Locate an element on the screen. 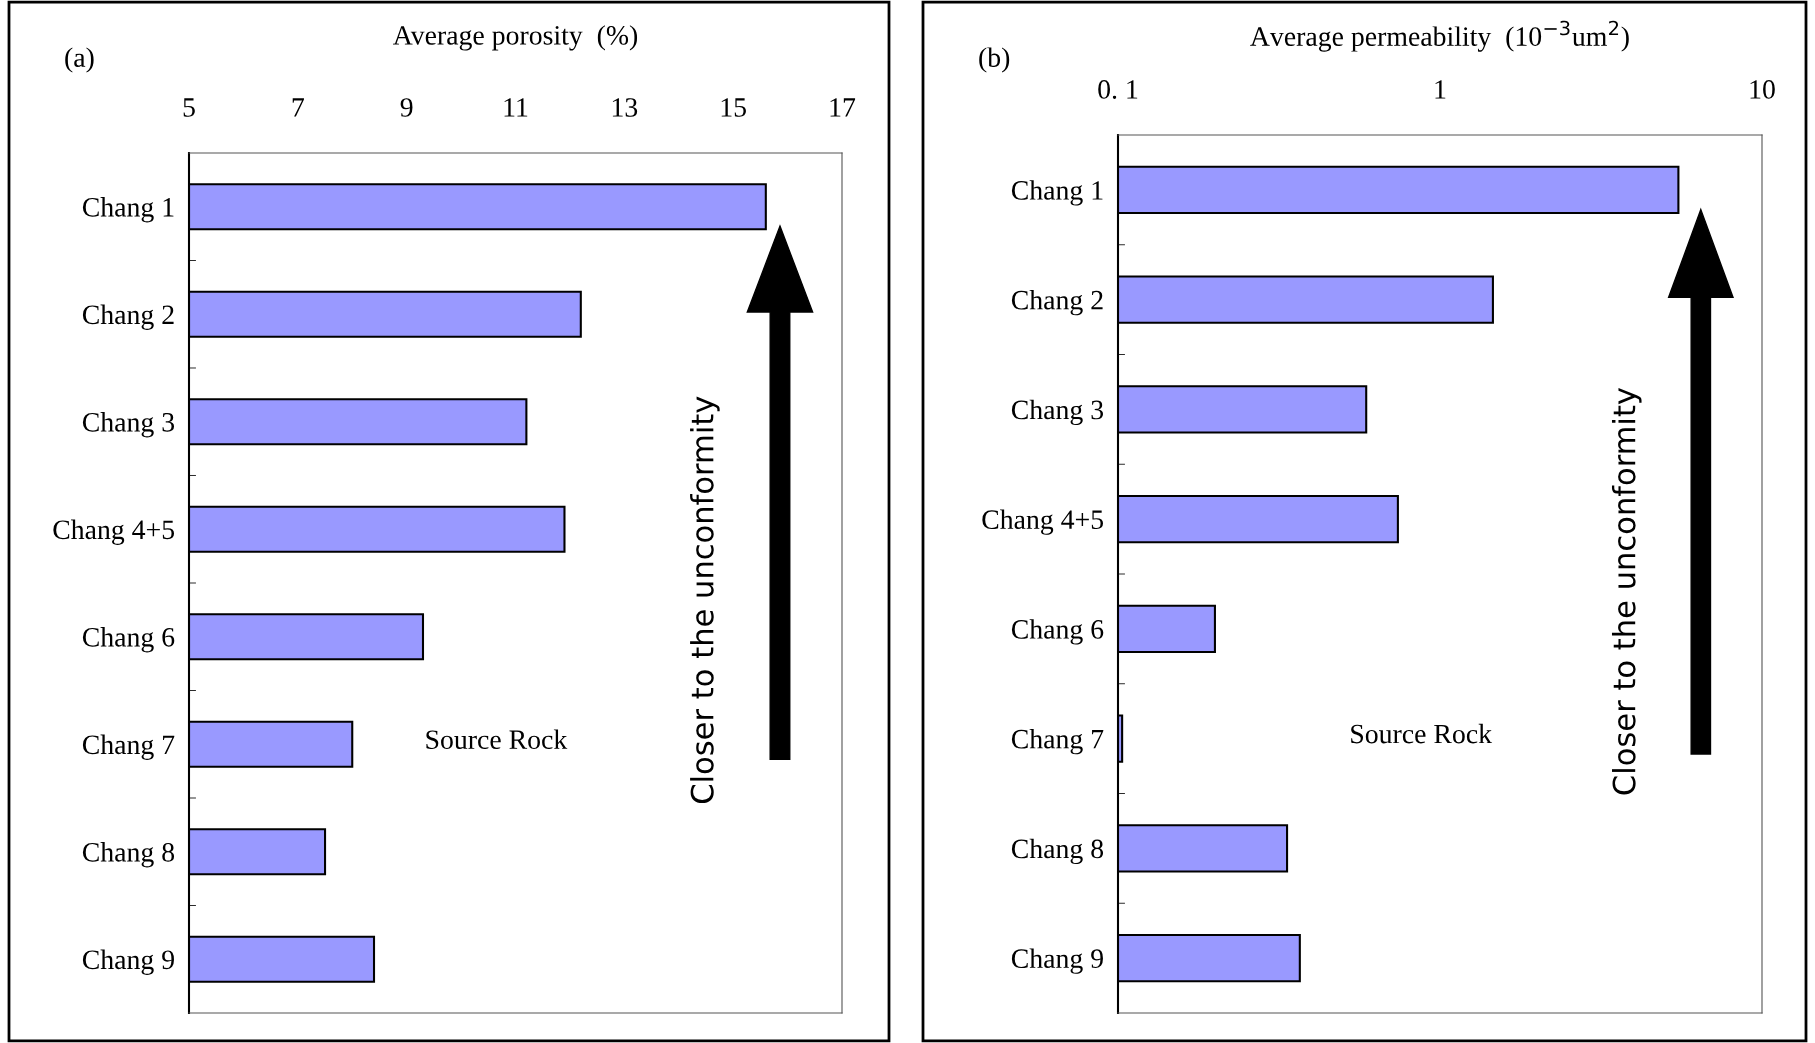  x-tick-label: 5 is located at coordinates (189, 107).